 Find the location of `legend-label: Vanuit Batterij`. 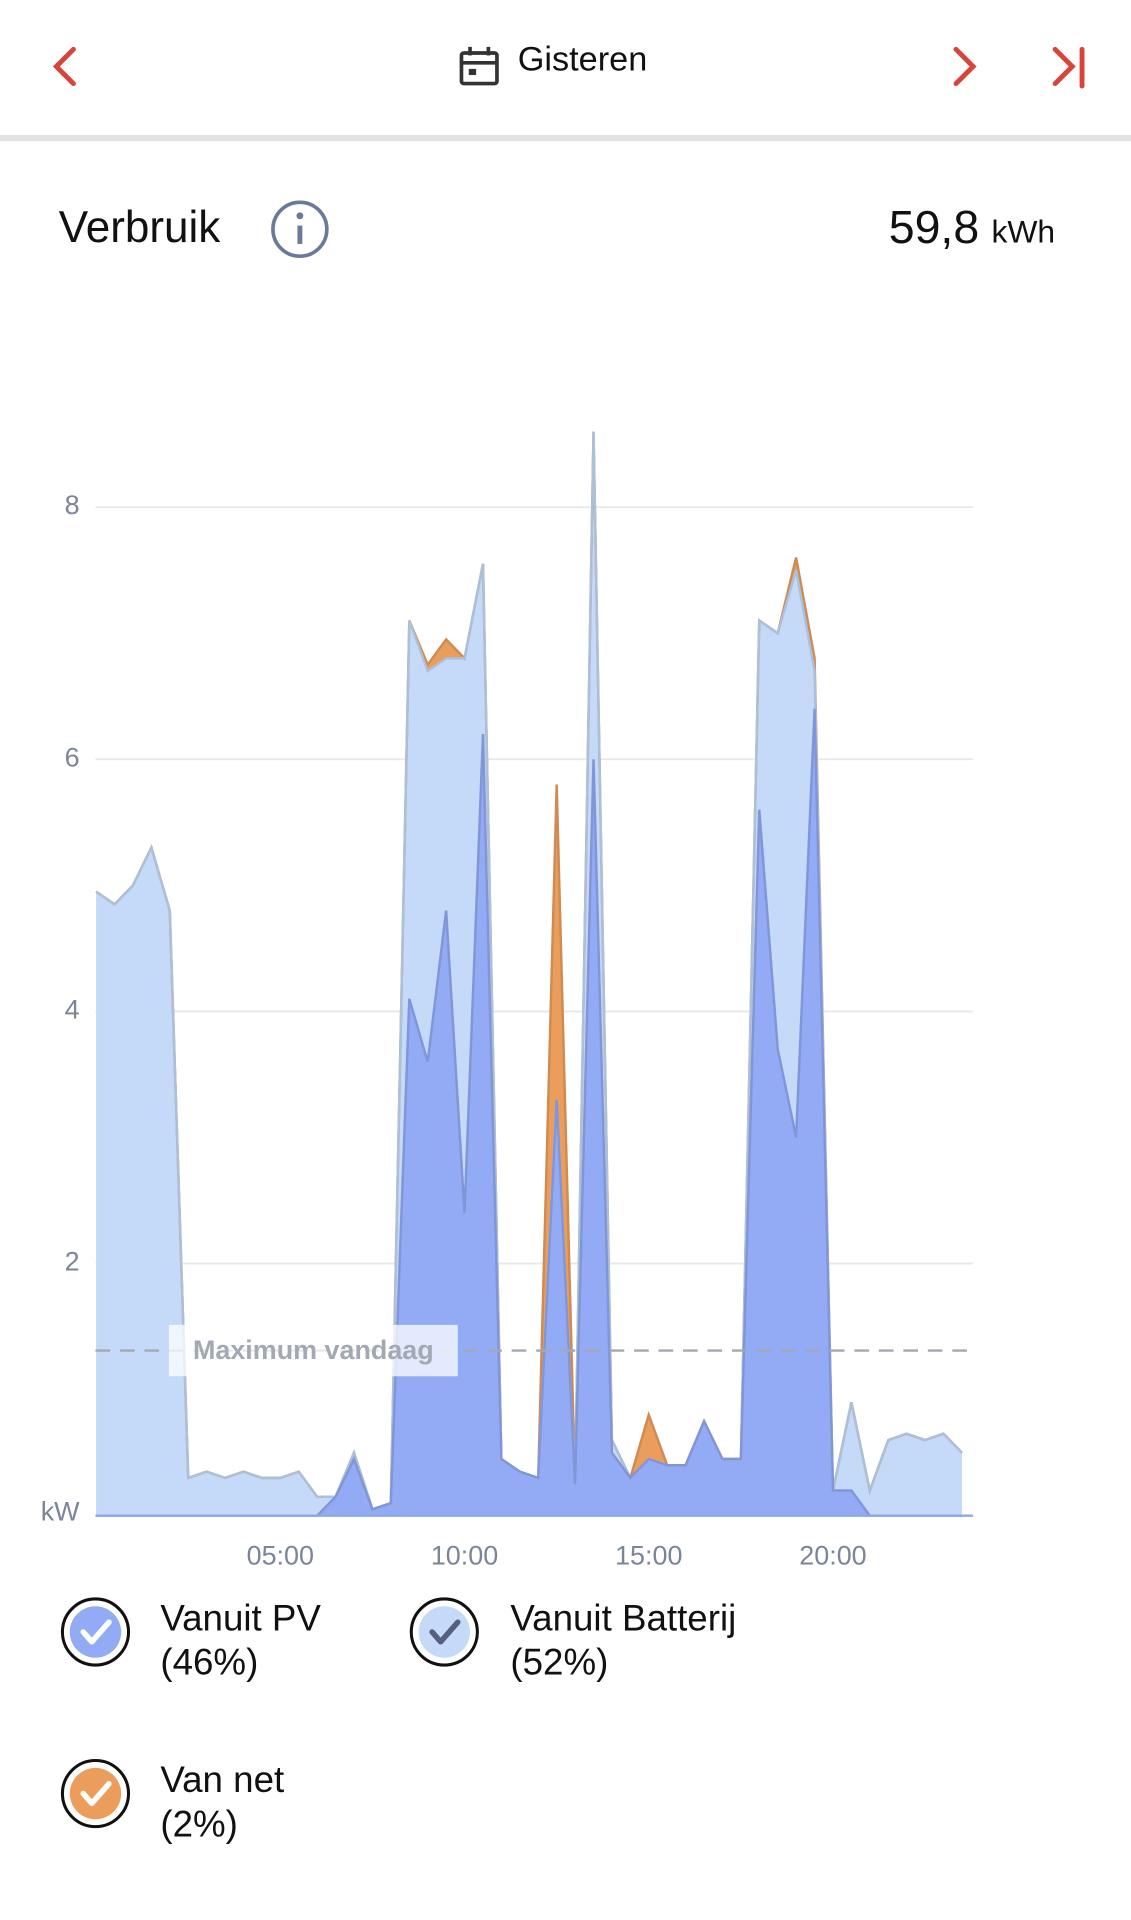

legend-label: Vanuit Batterij is located at coordinates (623, 1618).